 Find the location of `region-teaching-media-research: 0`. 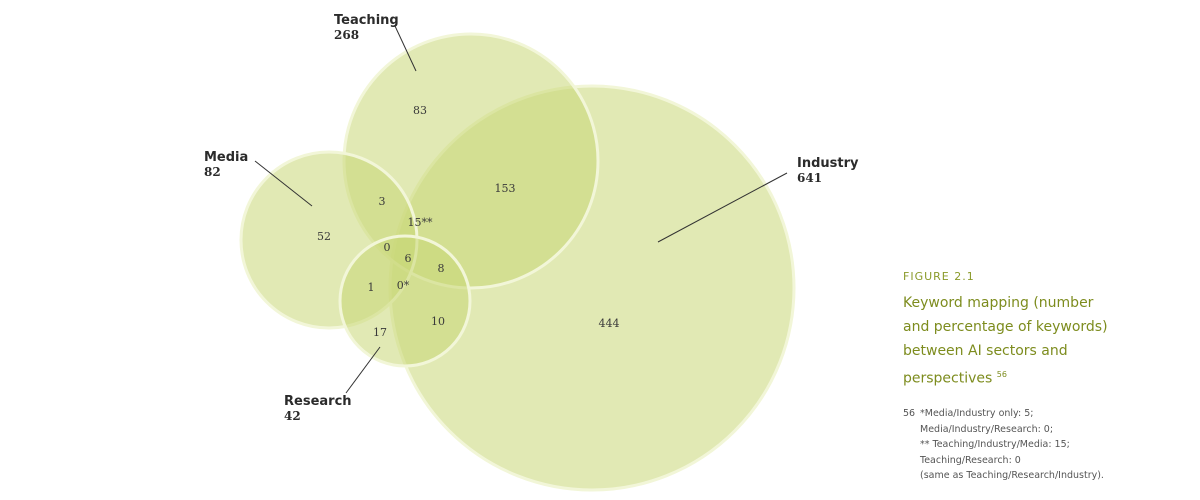

region-teaching-media-research: 0 is located at coordinates (387, 247).